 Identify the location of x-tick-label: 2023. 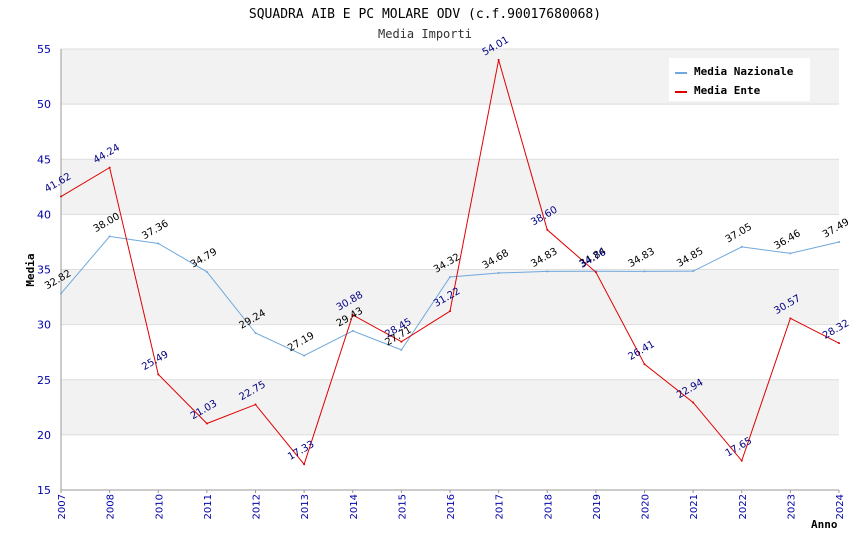
(791, 506).